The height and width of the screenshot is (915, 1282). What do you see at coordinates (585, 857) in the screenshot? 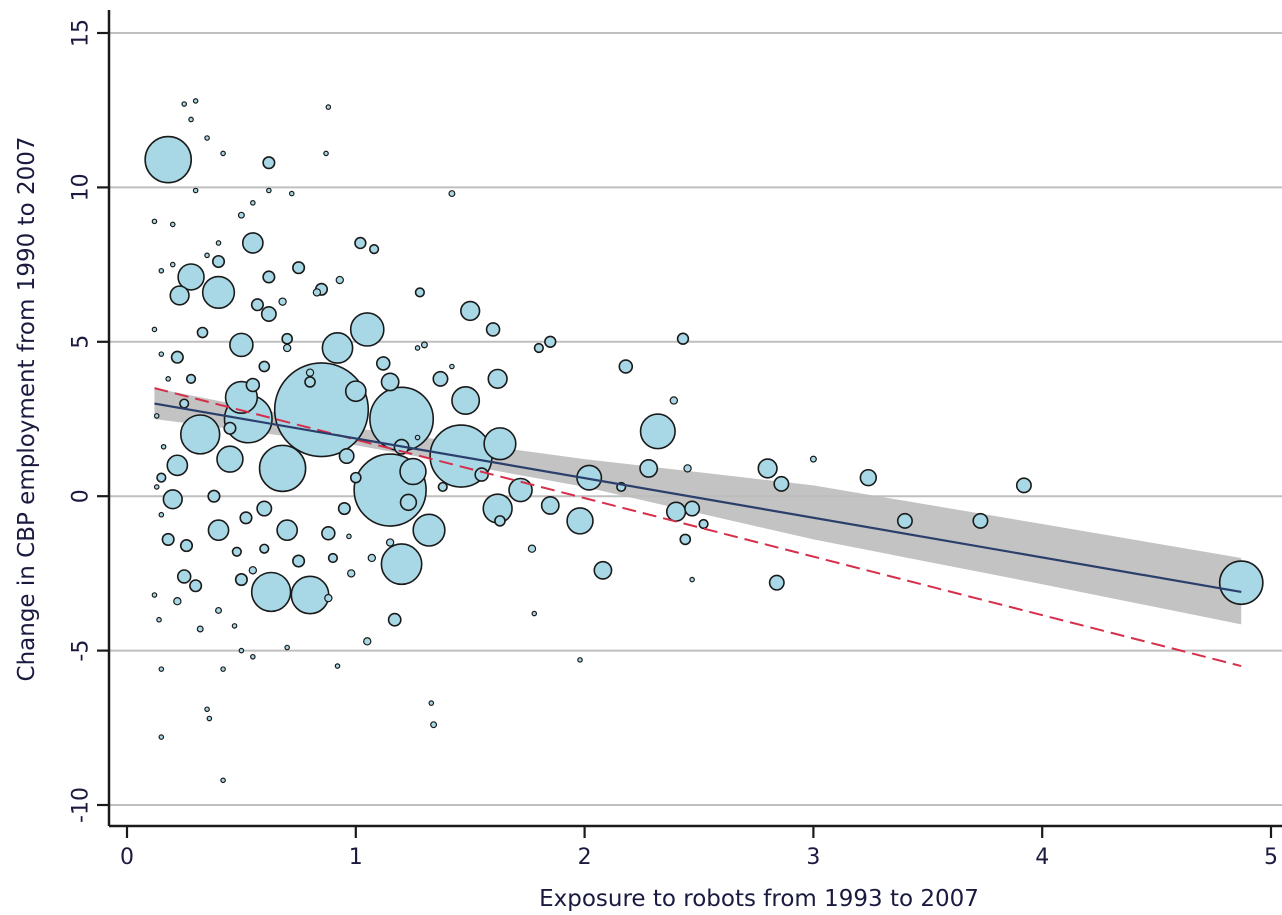
I see `x-tick-label: 2` at bounding box center [585, 857].